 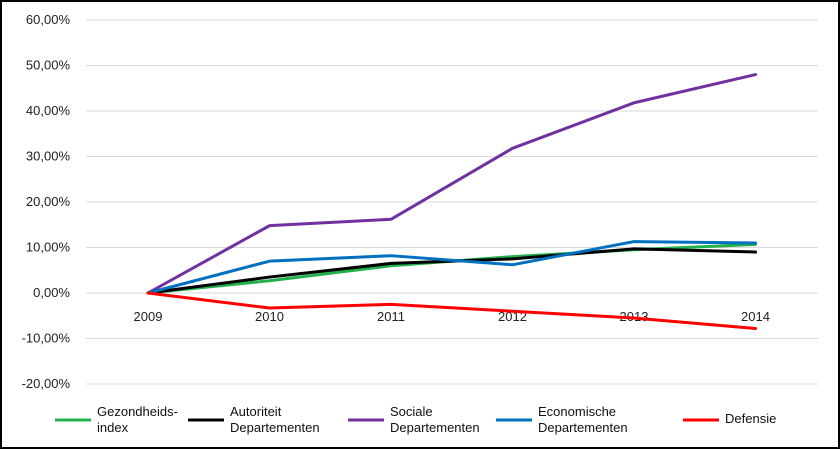 What do you see at coordinates (577, 411) in the screenshot?
I see `legend-label: Economische` at bounding box center [577, 411].